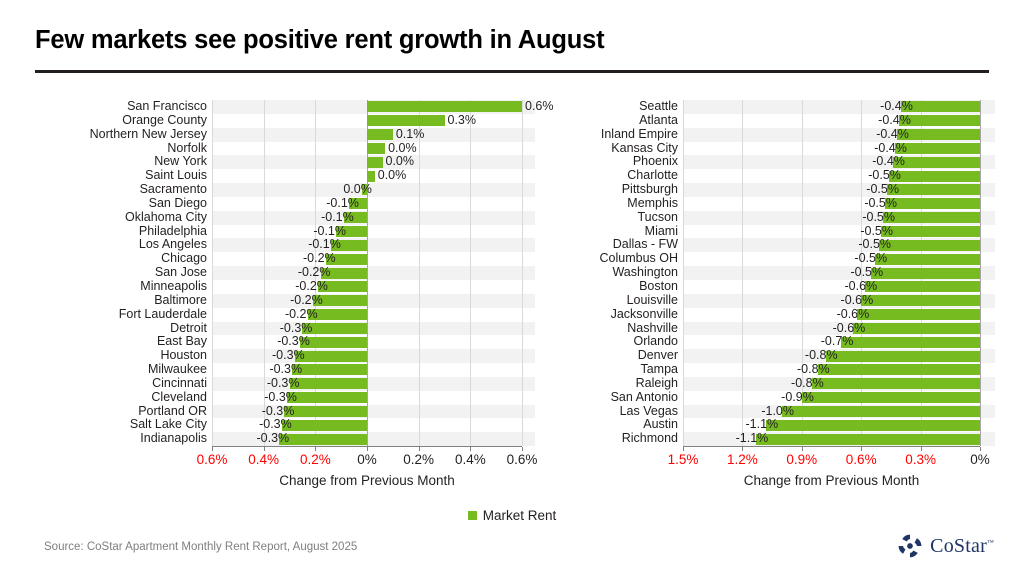 The width and height of the screenshot is (1024, 577). I want to click on chart-row: San Francisco 0.6%, so click(294, 106).